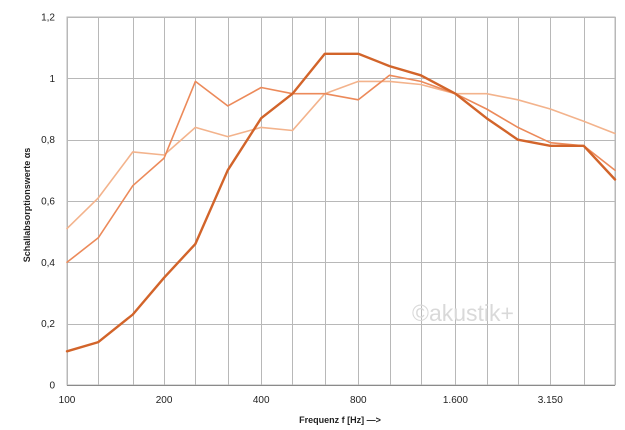 This screenshot has width=625, height=430. I want to click on x-tick-labels: 100 200 400 800 1.600 3.150, so click(311, 400).